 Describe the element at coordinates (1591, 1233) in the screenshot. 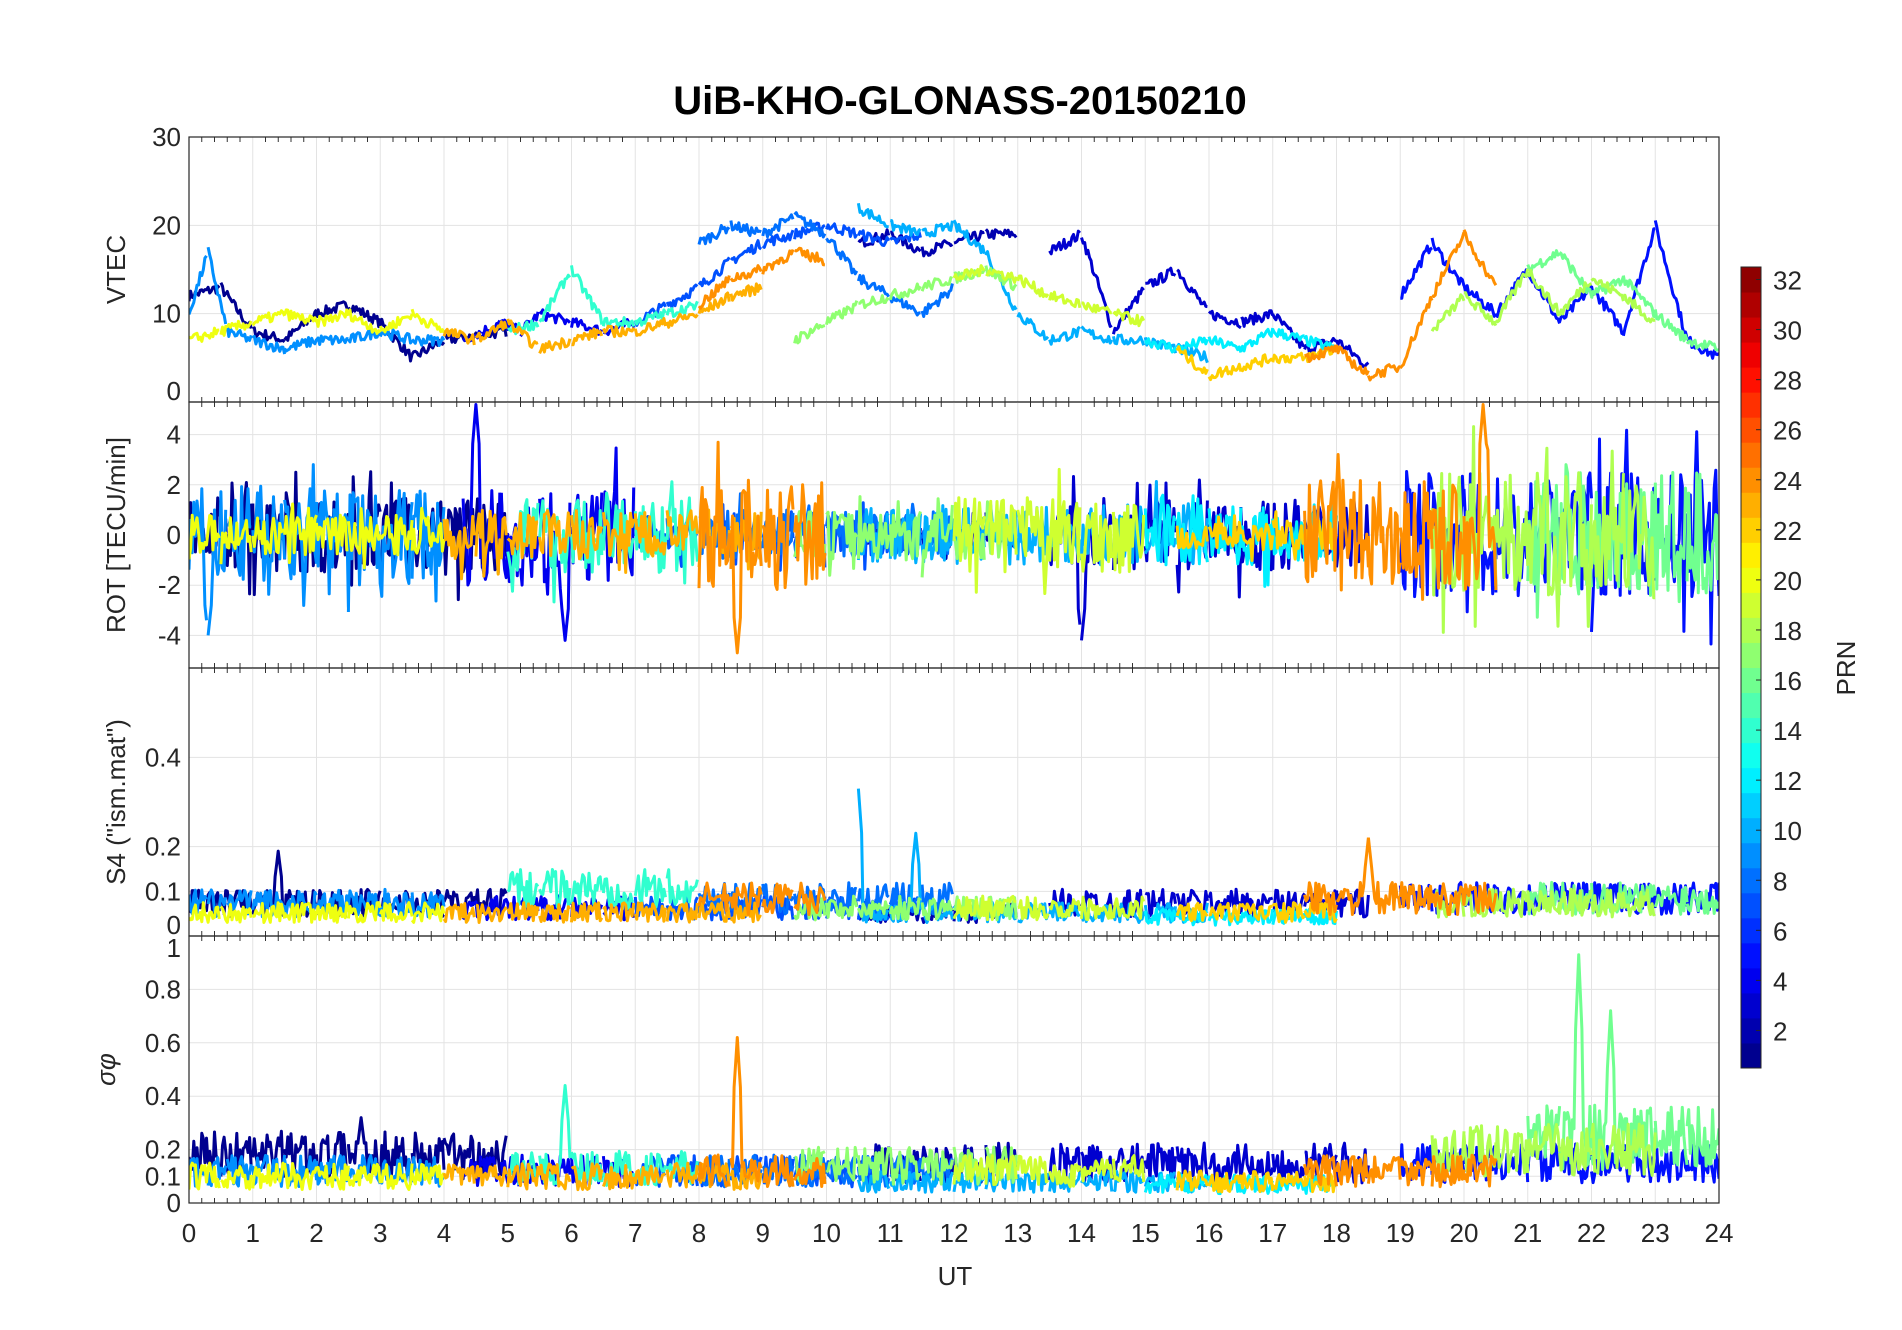

I see `x-tick-label: 22` at that location.